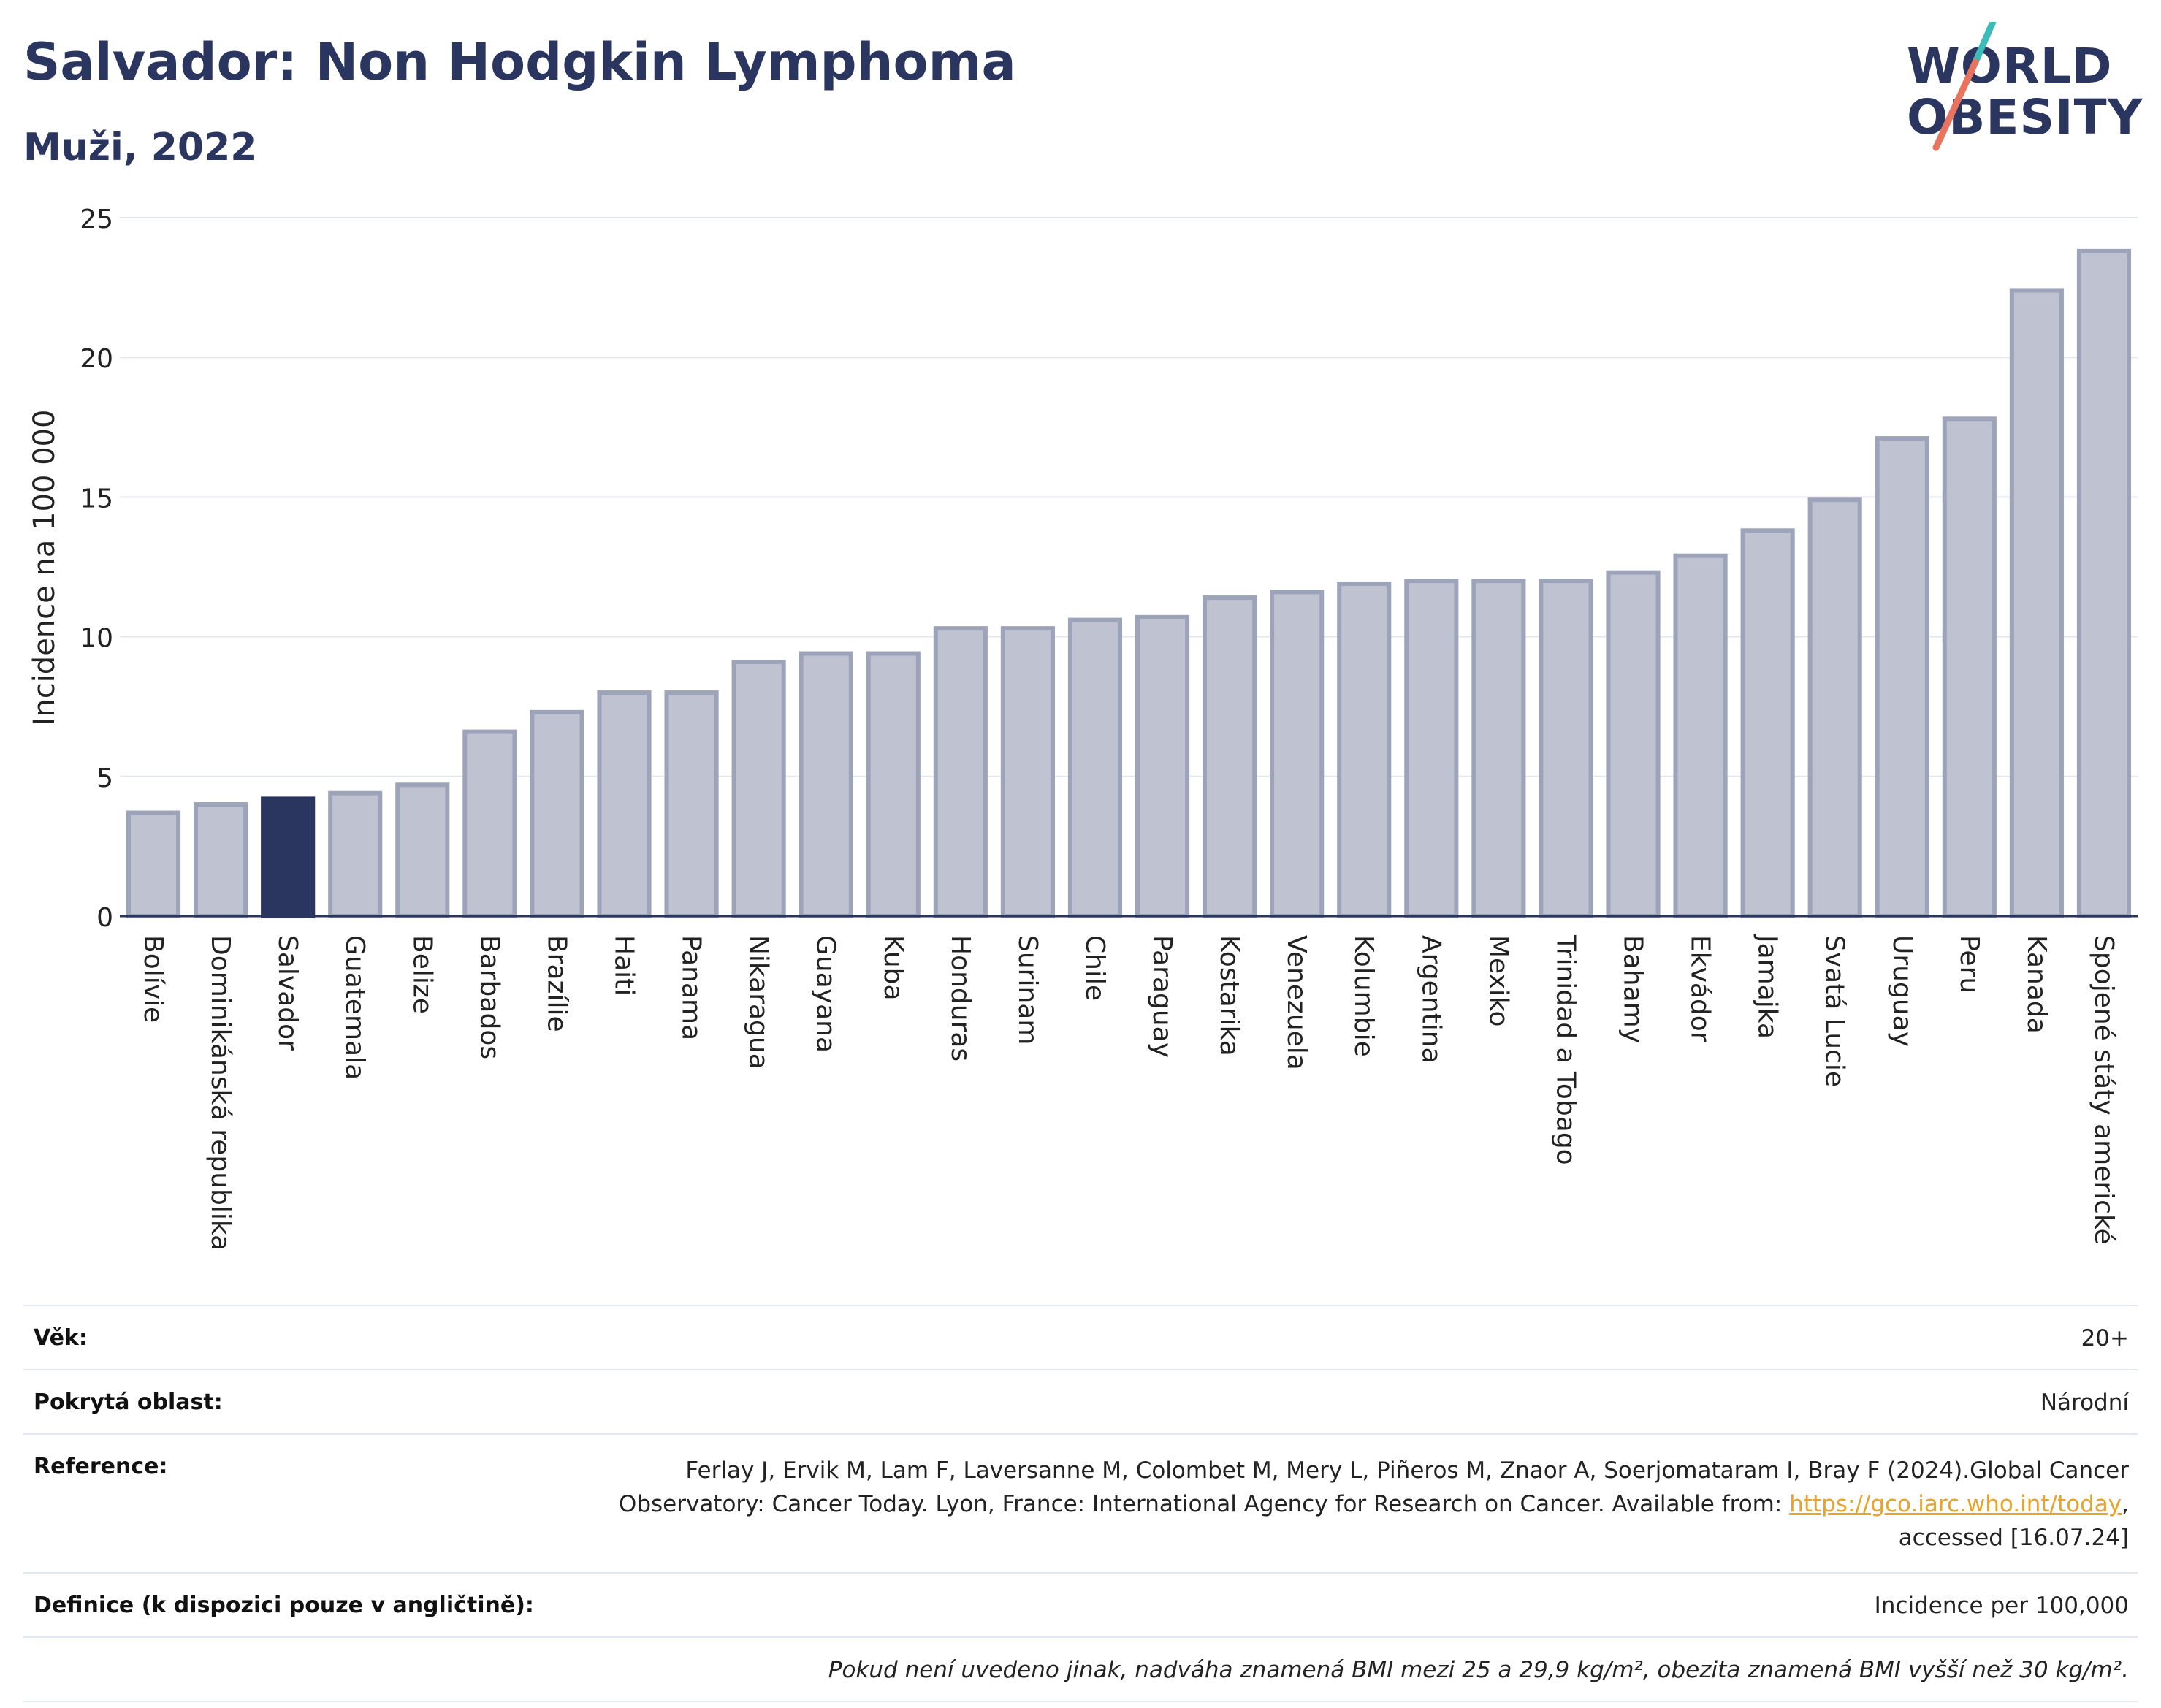 Image resolution: width=2161 pixels, height=1708 pixels. I want to click on y-axis-label: Incidence na 100 000, so click(45, 568).